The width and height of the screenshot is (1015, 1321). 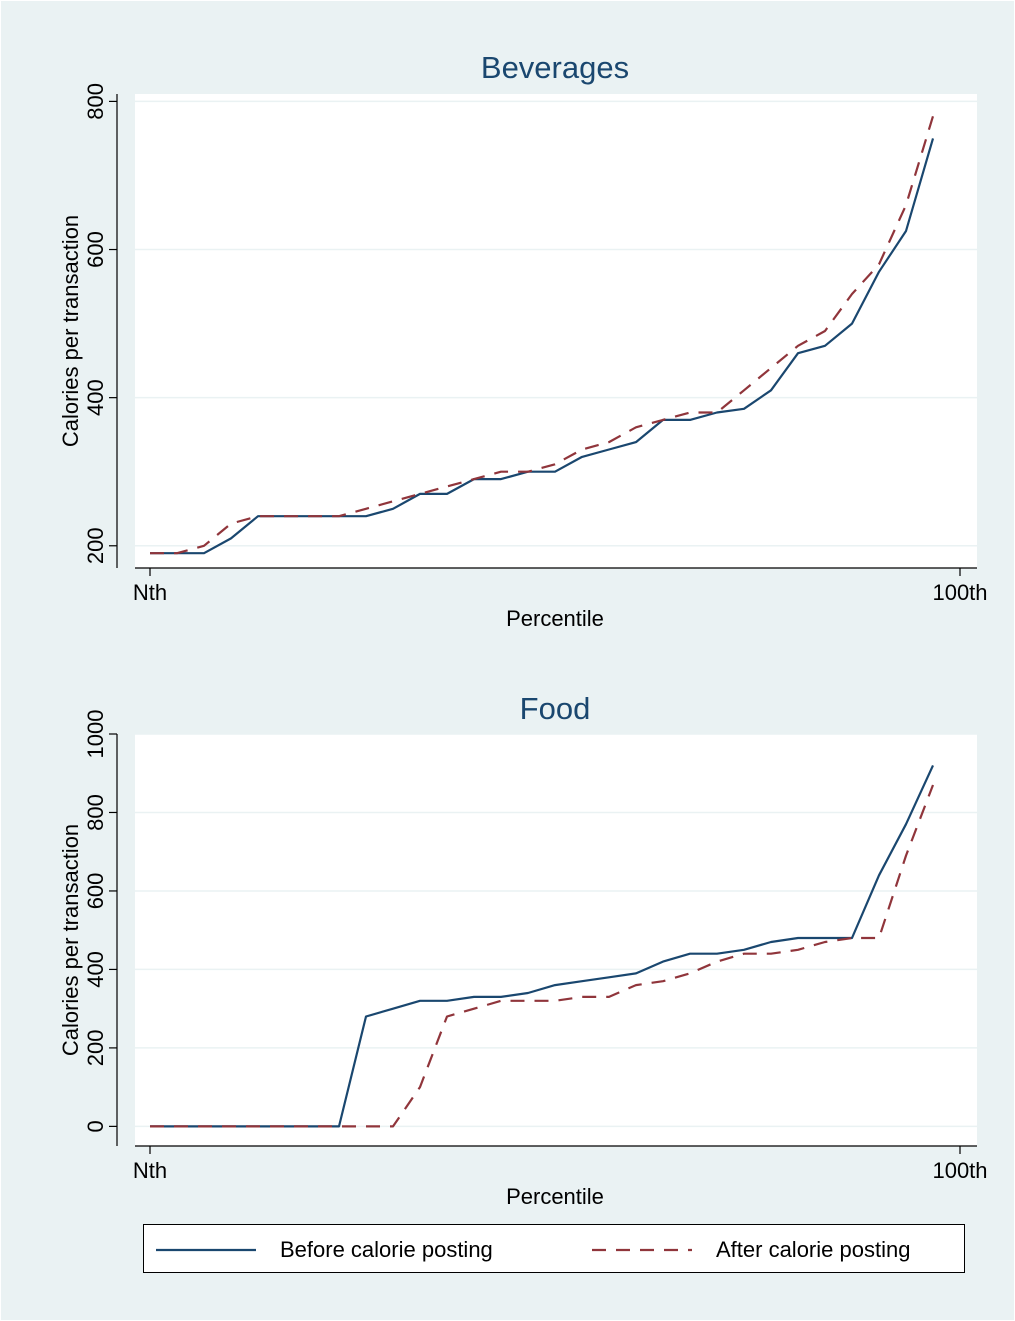 I want to click on beverages-y-tick-label: 400, so click(x=95, y=397).